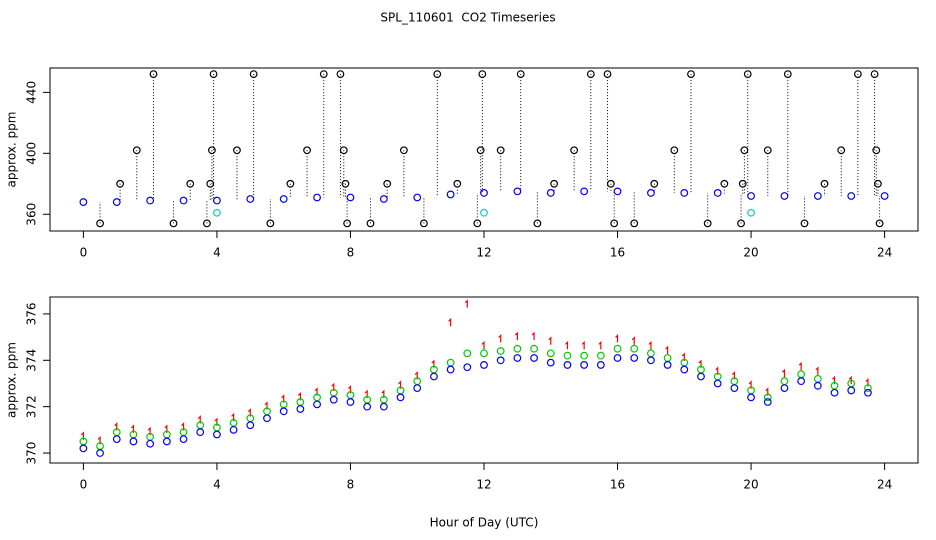 This screenshot has height=540, width=936. What do you see at coordinates (32, 153) in the screenshot?
I see `y-tick-label: 400` at bounding box center [32, 153].